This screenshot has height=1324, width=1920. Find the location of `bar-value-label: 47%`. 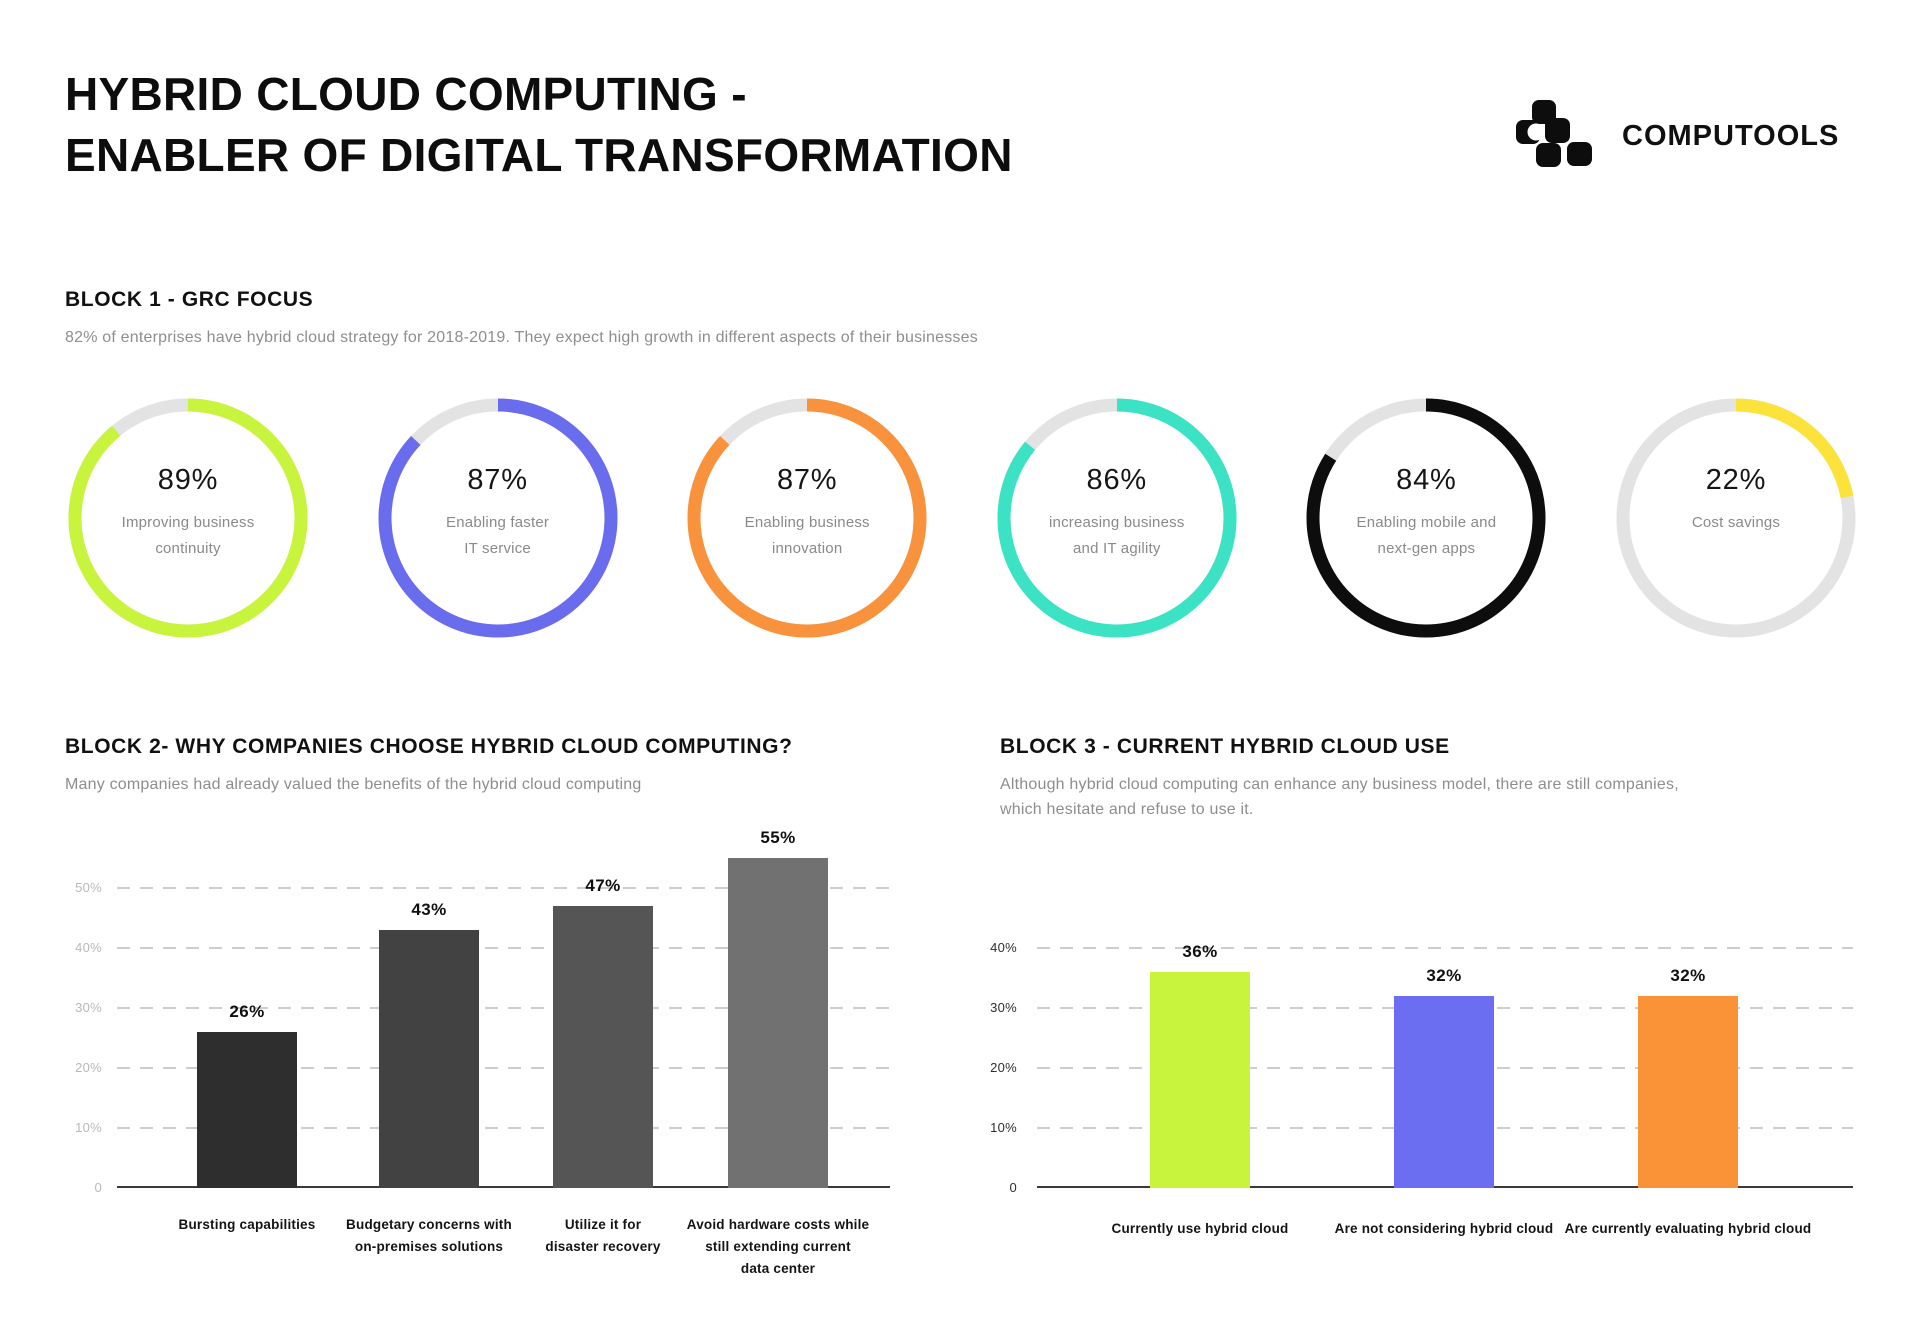

bar-value-label: 47% is located at coordinates (603, 885).